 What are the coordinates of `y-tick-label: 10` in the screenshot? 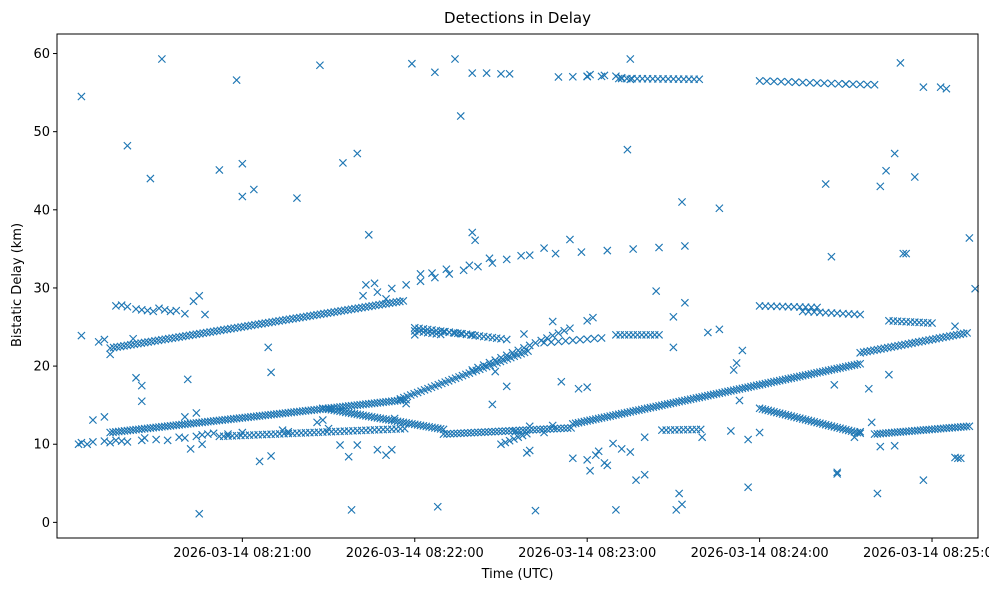 It's located at (41, 445).